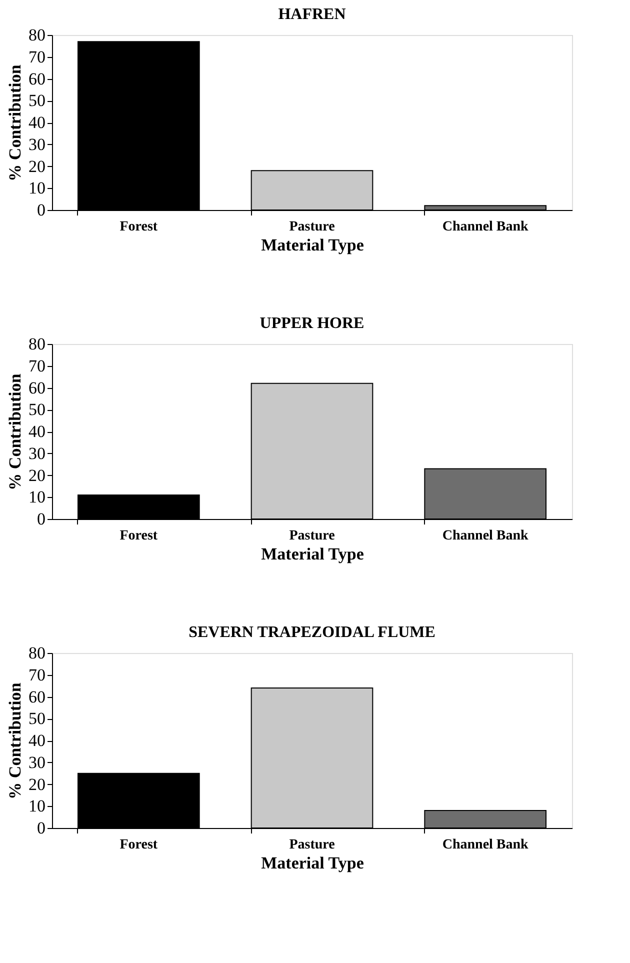 The height and width of the screenshot is (963, 630). Describe the element at coordinates (312, 323) in the screenshot. I see `chart-title: UPPER HORE` at that location.